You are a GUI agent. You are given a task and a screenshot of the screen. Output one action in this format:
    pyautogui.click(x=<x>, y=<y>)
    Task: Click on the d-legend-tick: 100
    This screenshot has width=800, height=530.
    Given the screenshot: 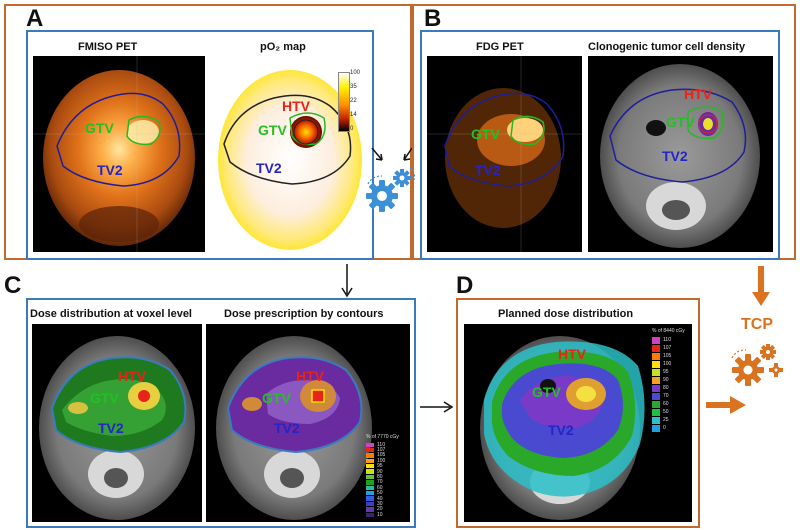 What is the action you would take?
    pyautogui.click(x=667, y=364)
    